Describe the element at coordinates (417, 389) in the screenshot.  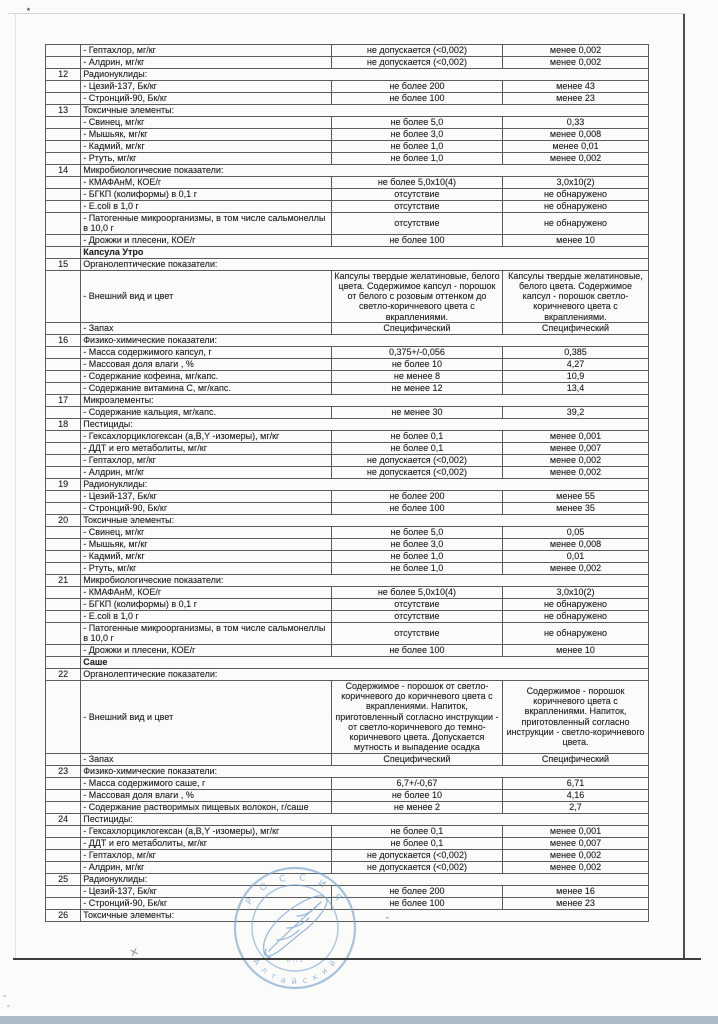
I see `norm-cell: не менее 12` at that location.